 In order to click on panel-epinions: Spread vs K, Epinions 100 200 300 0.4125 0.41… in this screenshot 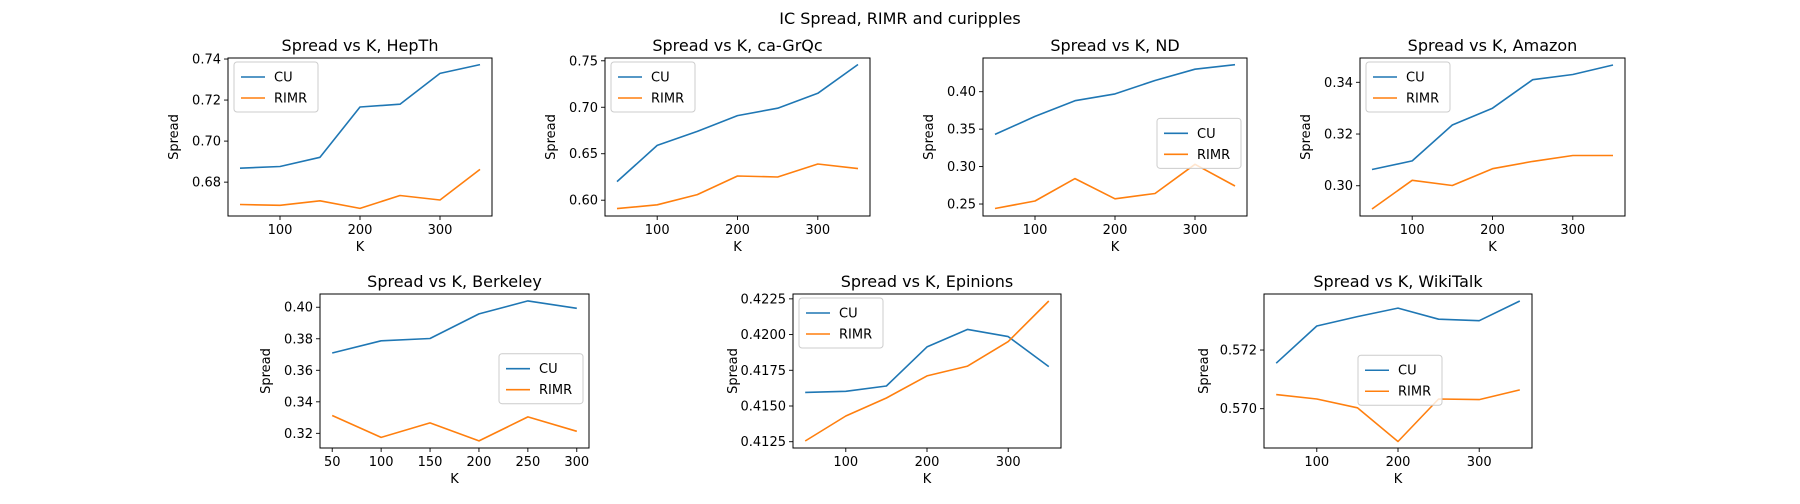, I will do `click(894, 379)`.